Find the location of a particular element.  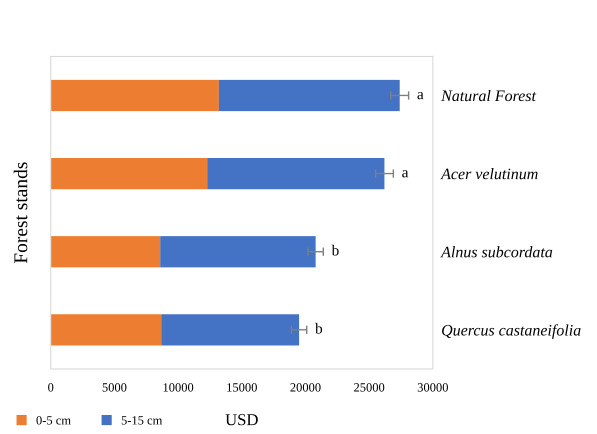

x-tick-label: 25000 is located at coordinates (369, 387).